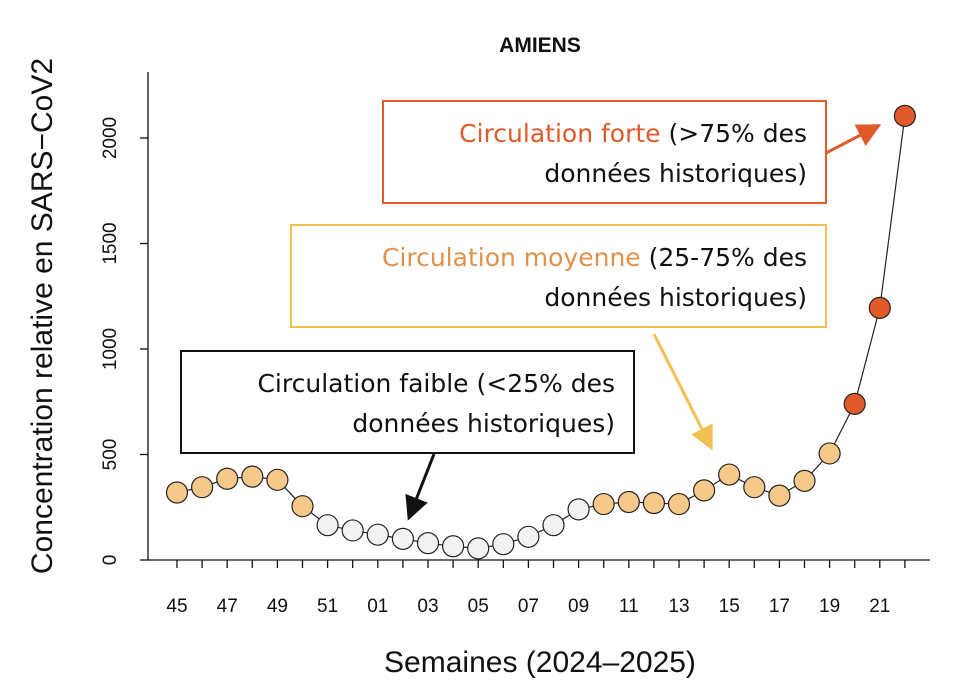  What do you see at coordinates (779, 606) in the screenshot?
I see `x-tick-label: 17` at bounding box center [779, 606].